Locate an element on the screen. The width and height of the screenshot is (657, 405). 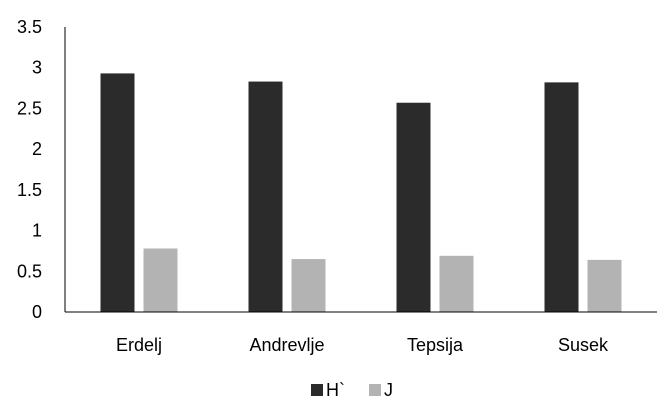
y-tick-label: 0 is located at coordinates (37, 312).